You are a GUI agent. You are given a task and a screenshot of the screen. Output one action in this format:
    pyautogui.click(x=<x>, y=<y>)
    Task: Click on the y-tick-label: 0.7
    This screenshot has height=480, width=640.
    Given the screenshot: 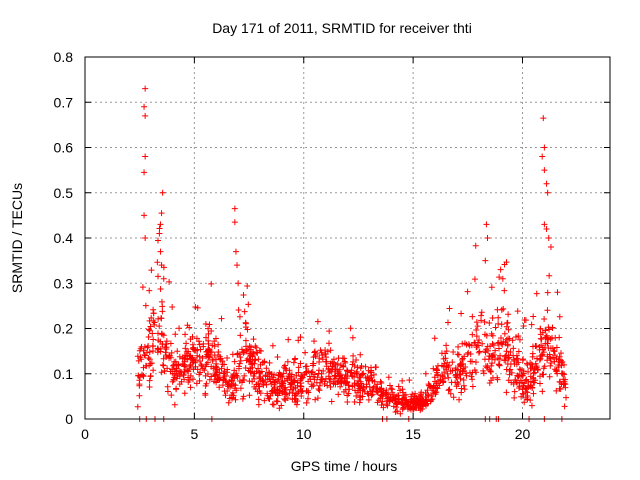 What is the action you would take?
    pyautogui.click(x=64, y=102)
    